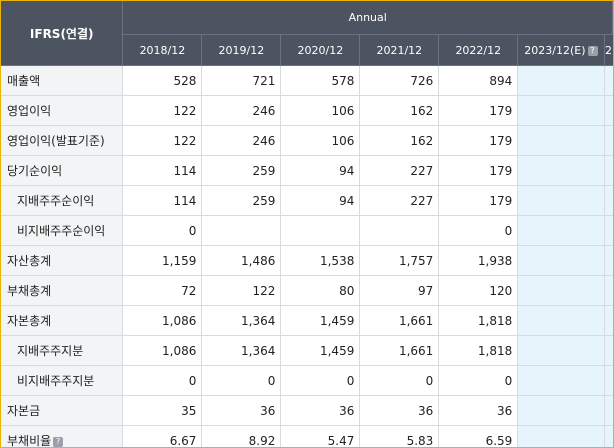 This screenshot has width=614, height=448. Describe the element at coordinates (62, 436) in the screenshot. I see `row-label: 부채비율?` at that location.